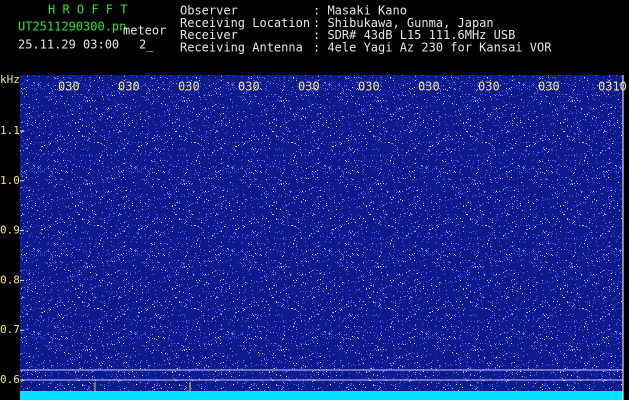  I want to click on info-value: : SDR# 43dB L15 111.6MHz USB, so click(414, 35).